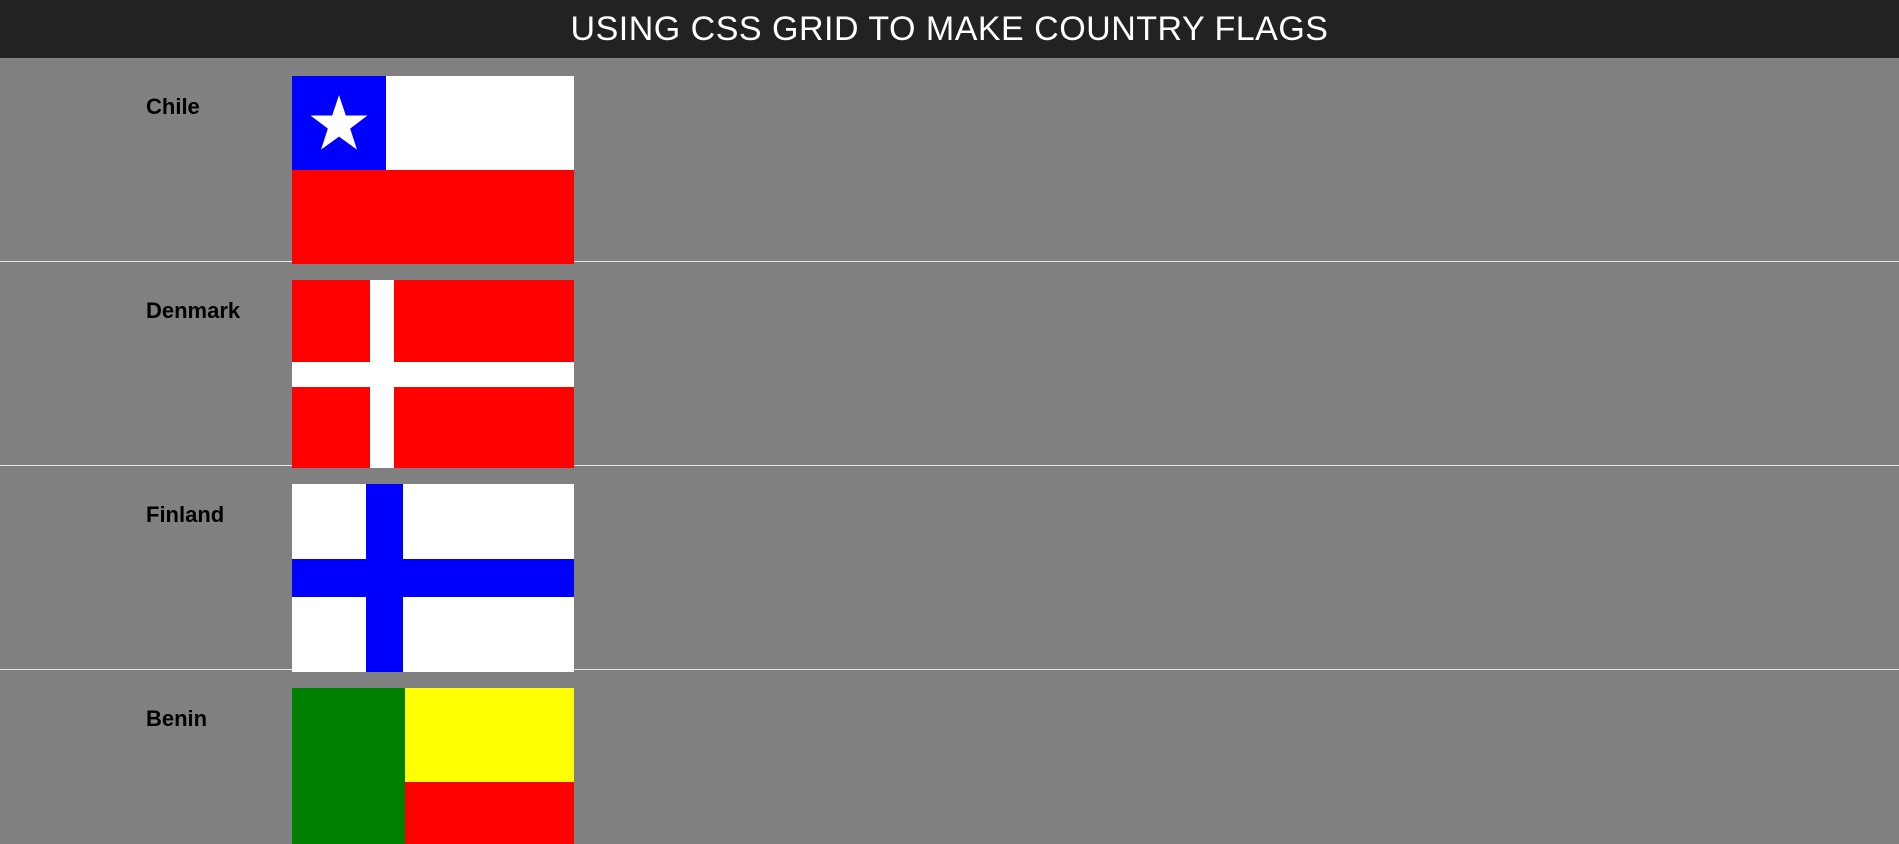 This screenshot has height=844, width=1899. What do you see at coordinates (177, 718) in the screenshot?
I see `country-name: Benin` at bounding box center [177, 718].